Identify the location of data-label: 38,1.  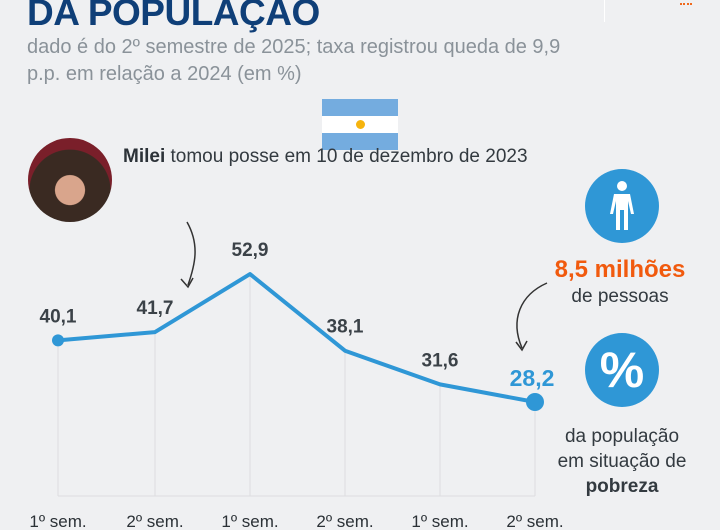
(345, 327).